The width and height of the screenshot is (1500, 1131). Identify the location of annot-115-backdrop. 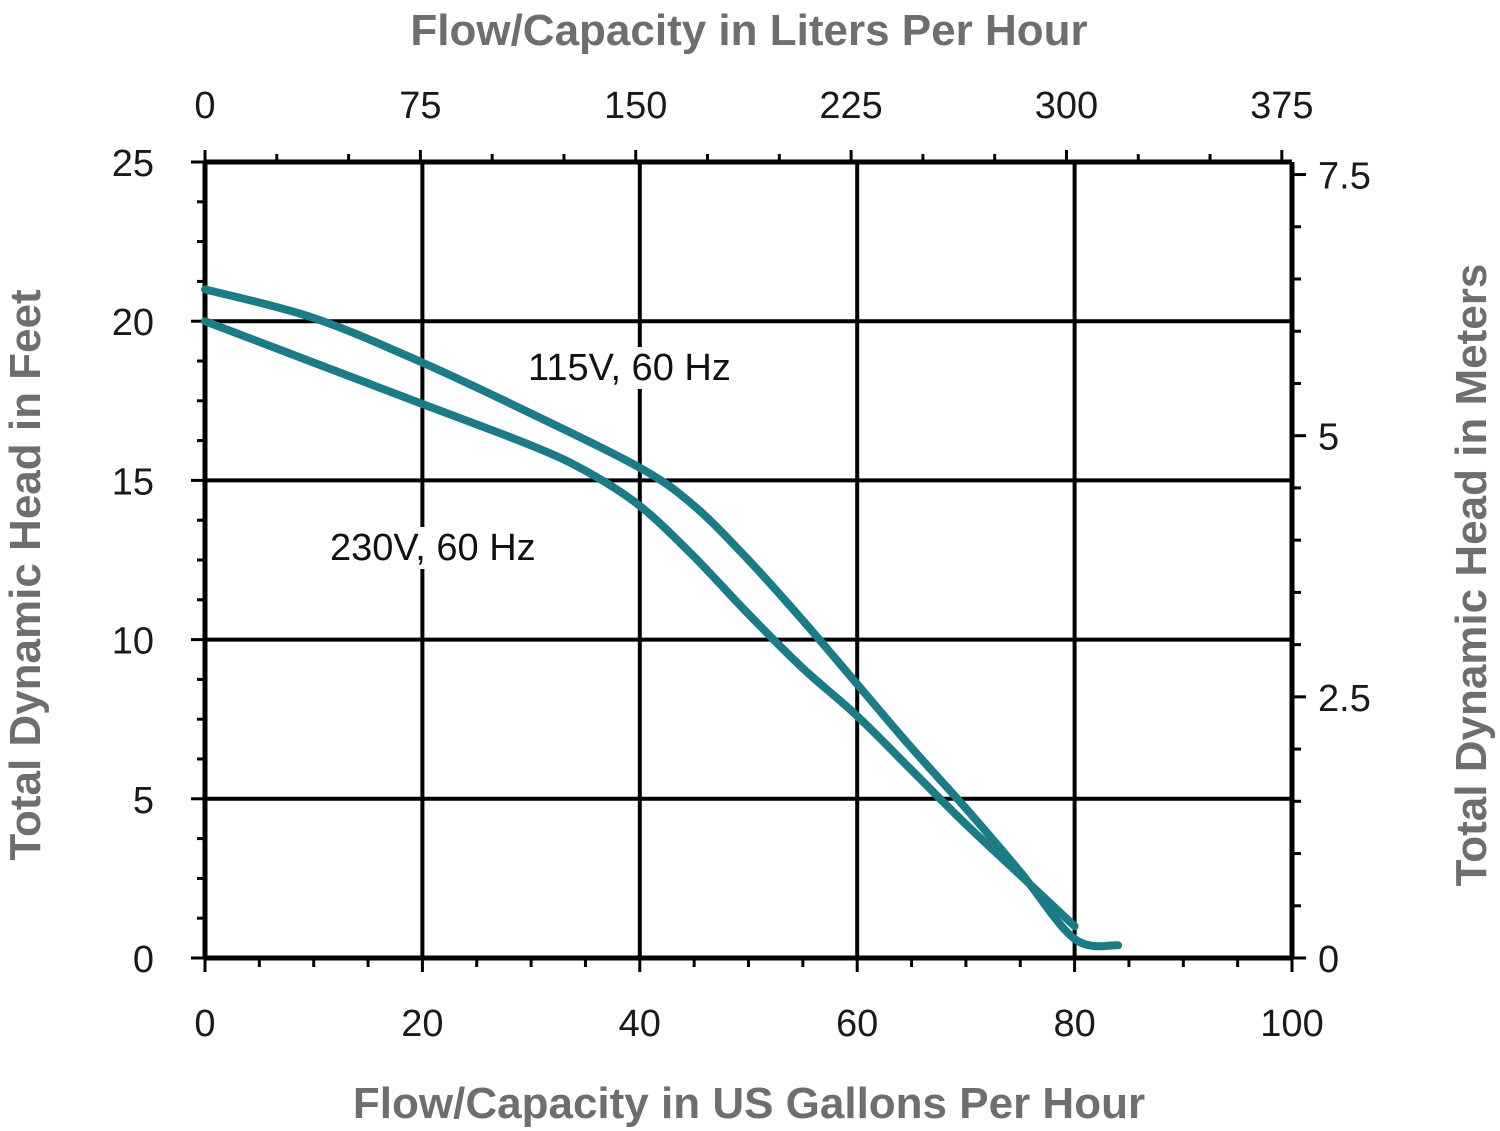
(629, 368).